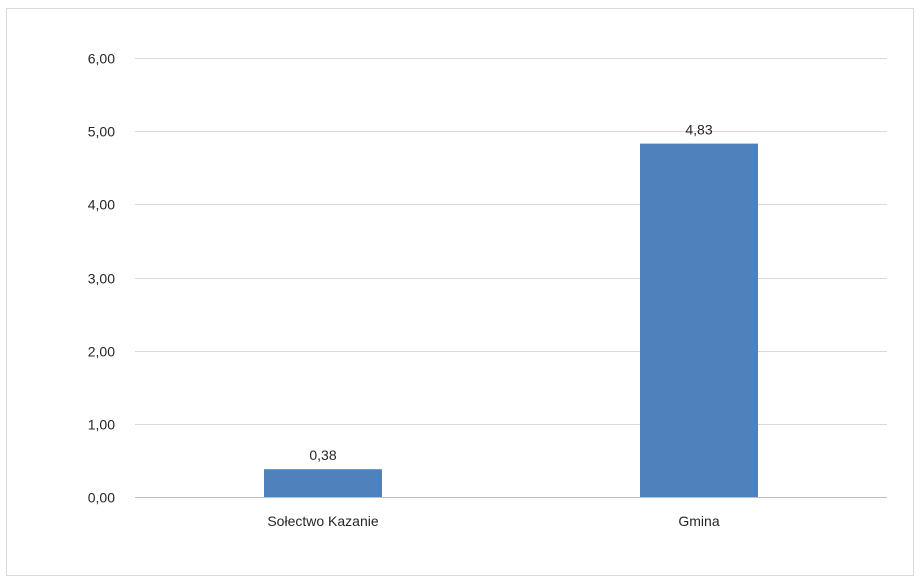 Image resolution: width=920 pixels, height=582 pixels. I want to click on x-tick-label: Sołectwo Kazanie, so click(323, 521).